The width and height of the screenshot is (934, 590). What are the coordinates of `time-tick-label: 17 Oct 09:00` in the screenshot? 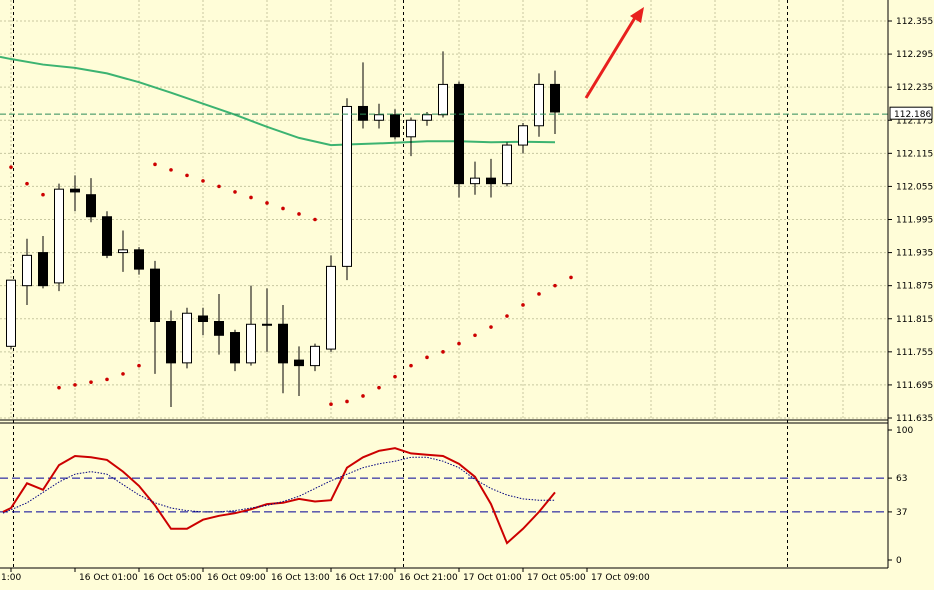 It's located at (620, 578).